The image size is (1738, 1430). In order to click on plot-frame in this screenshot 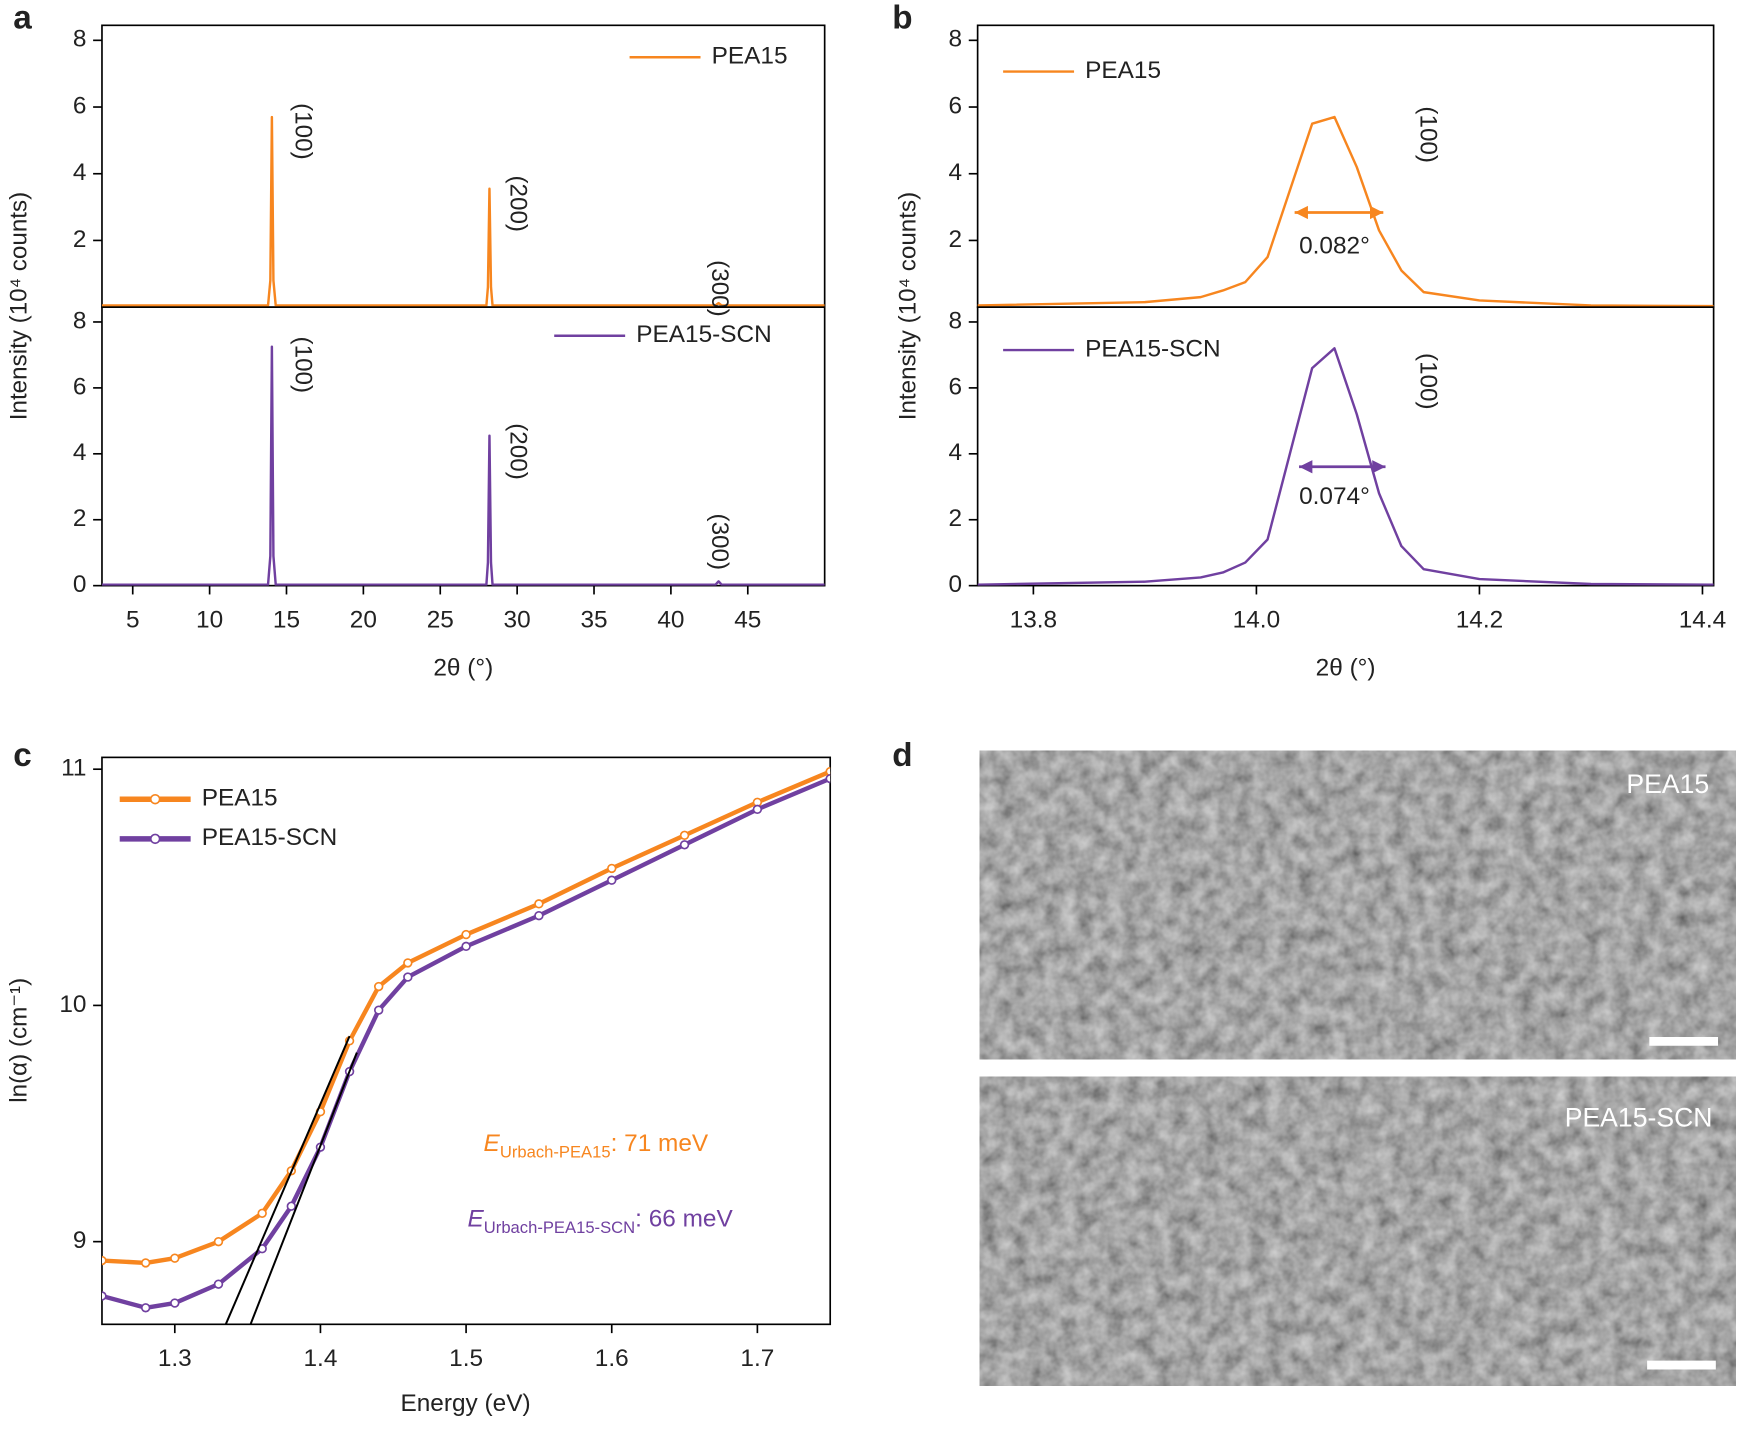, I will do `click(1345, 446)`.